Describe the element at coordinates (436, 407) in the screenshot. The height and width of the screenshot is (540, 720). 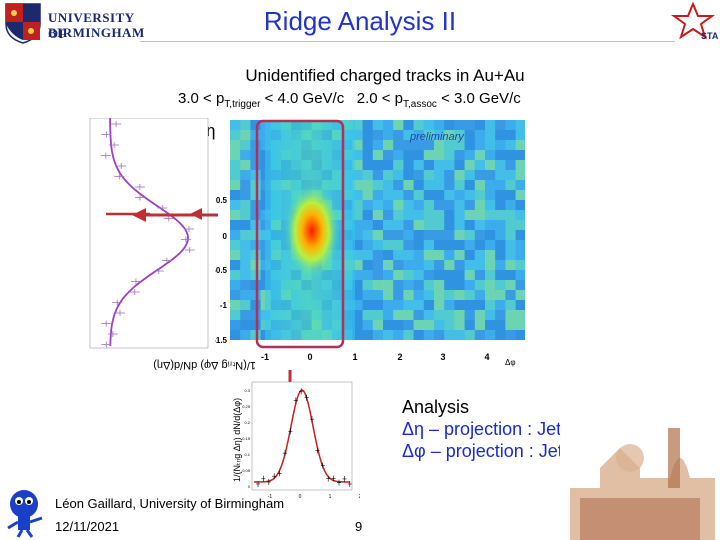
I see `analysis-heading: Analysis` at that location.